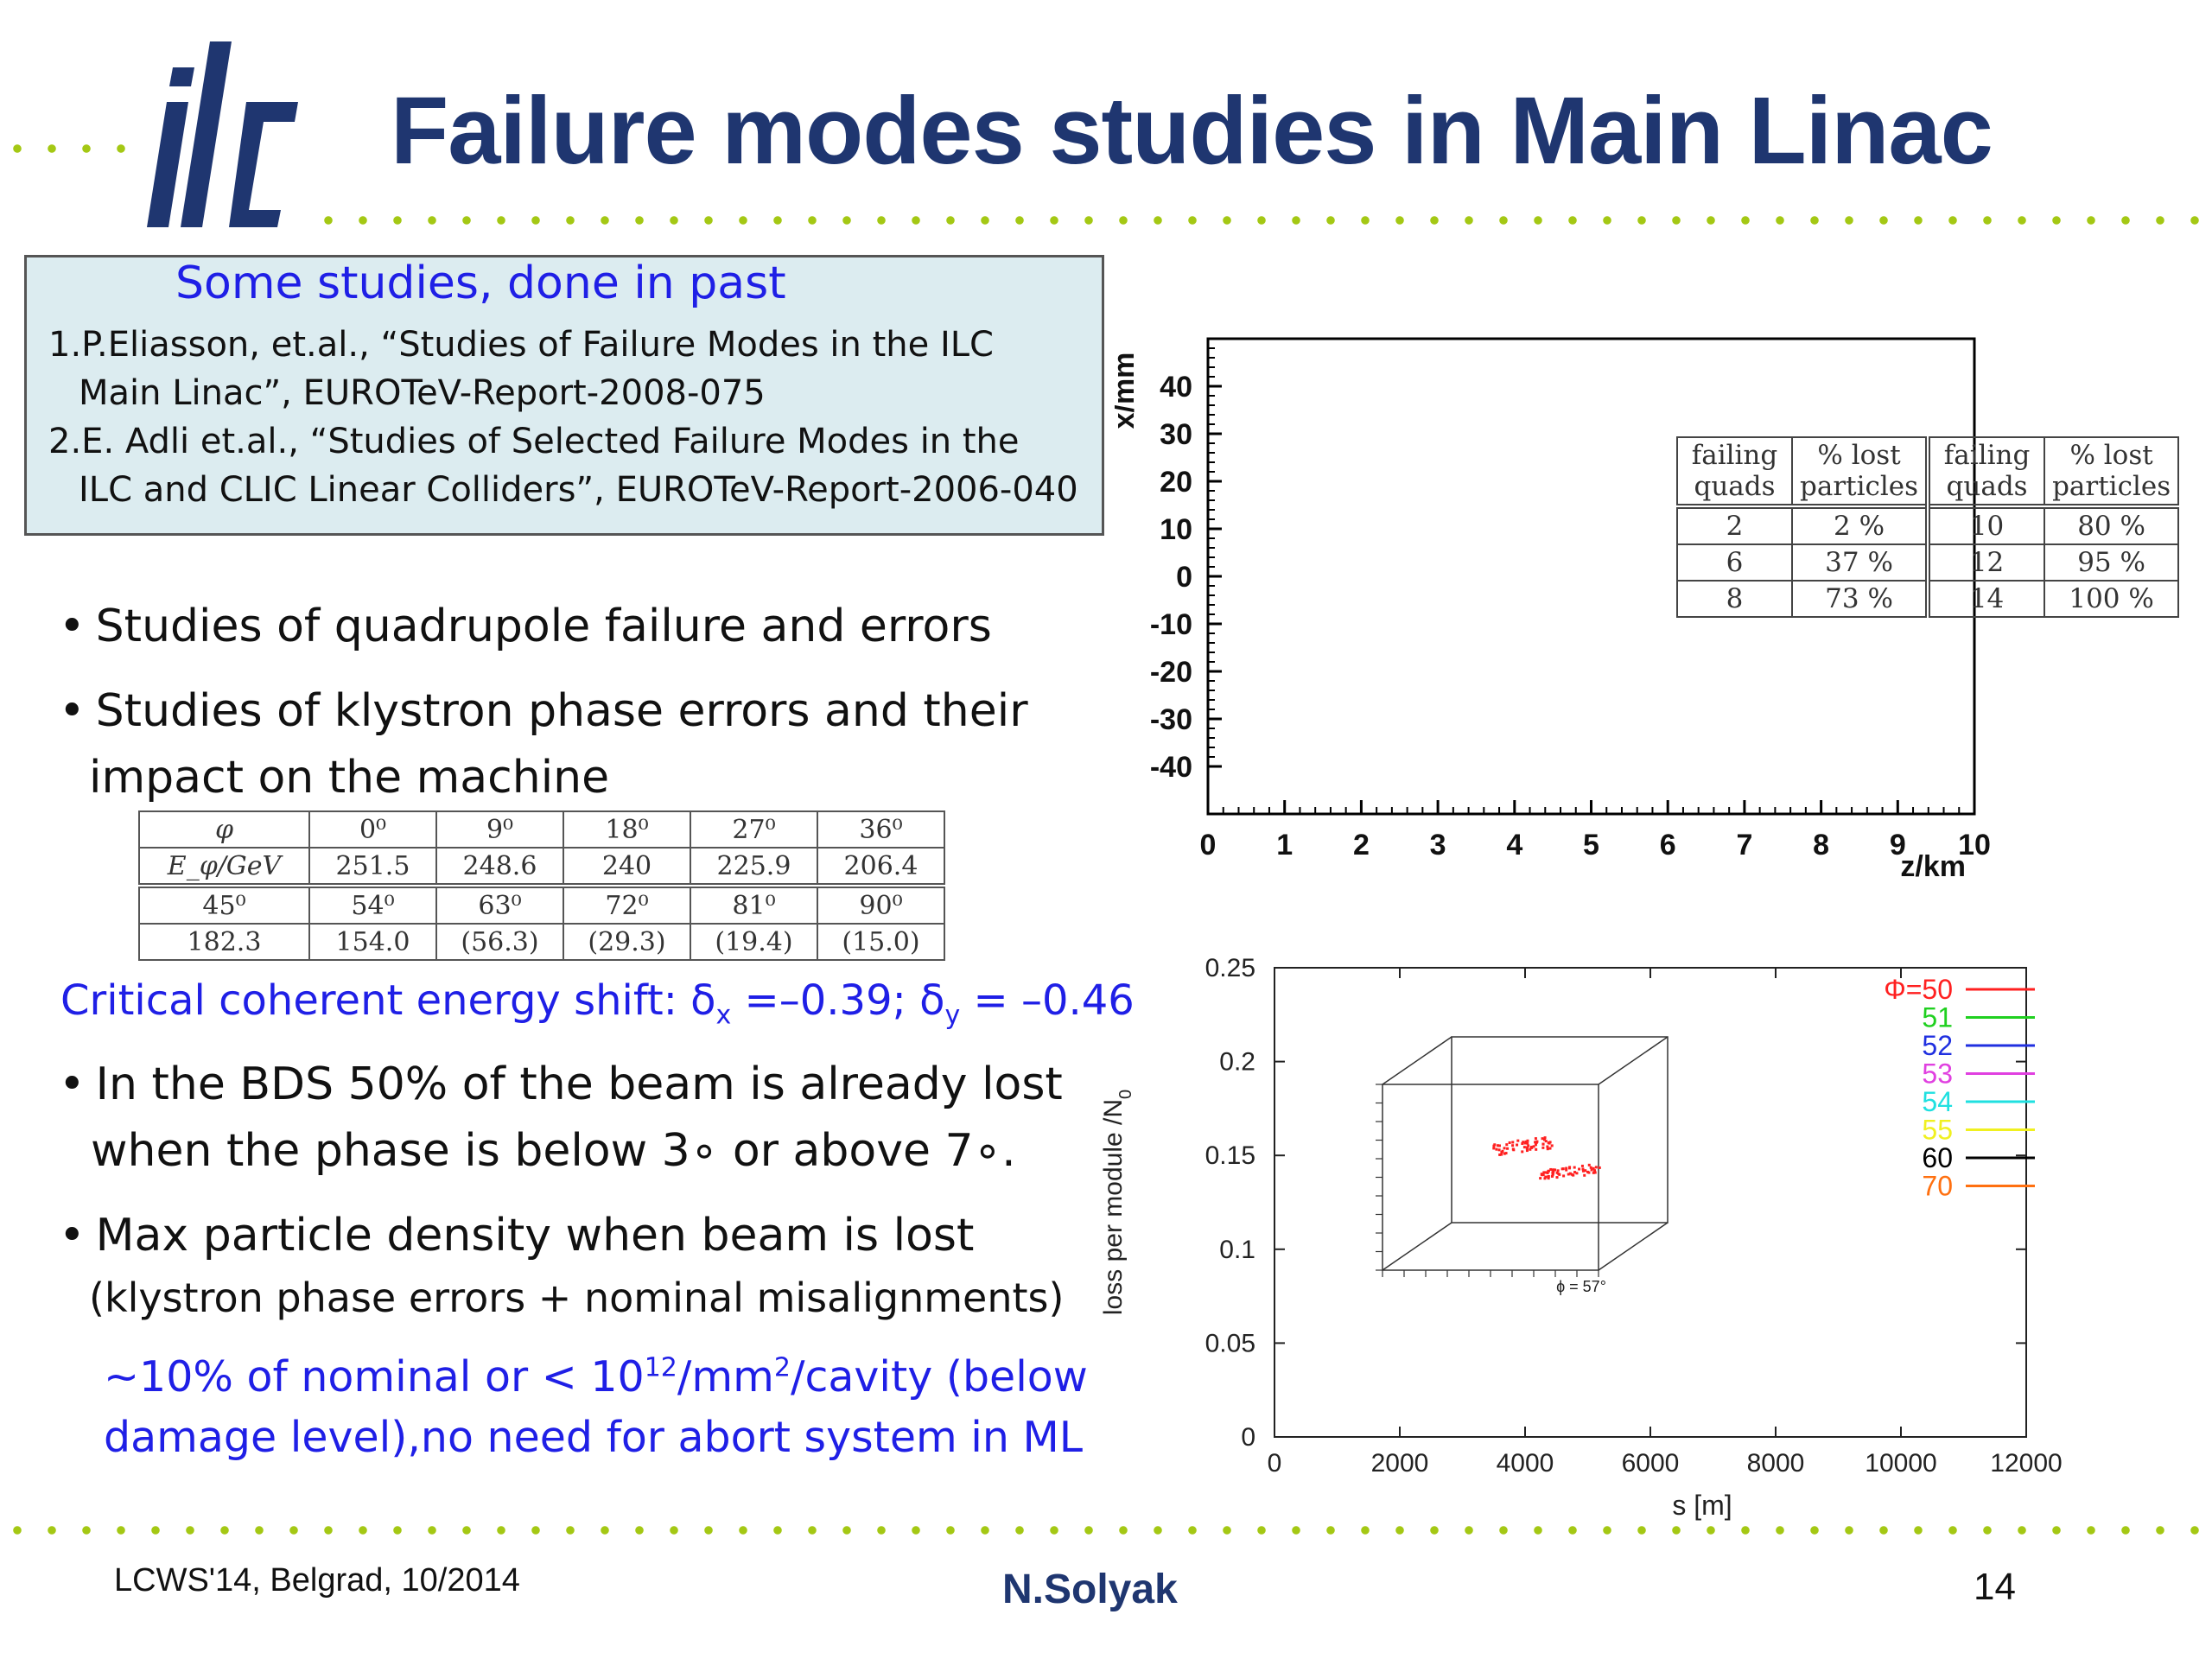 The height and width of the screenshot is (1659, 2212). What do you see at coordinates (881, 867) in the screenshot?
I see `table-cell: 206.4` at bounding box center [881, 867].